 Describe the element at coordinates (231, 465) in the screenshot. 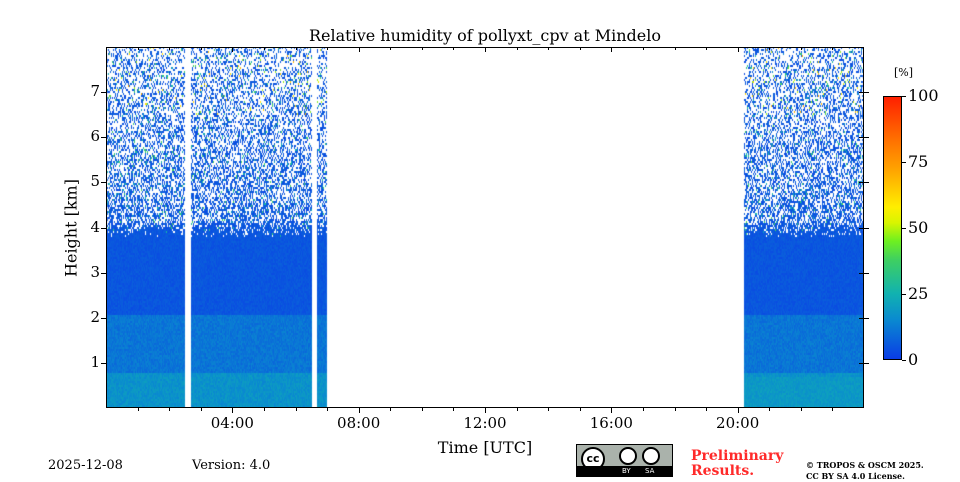

I see `version-label: Version: 4.0` at that location.